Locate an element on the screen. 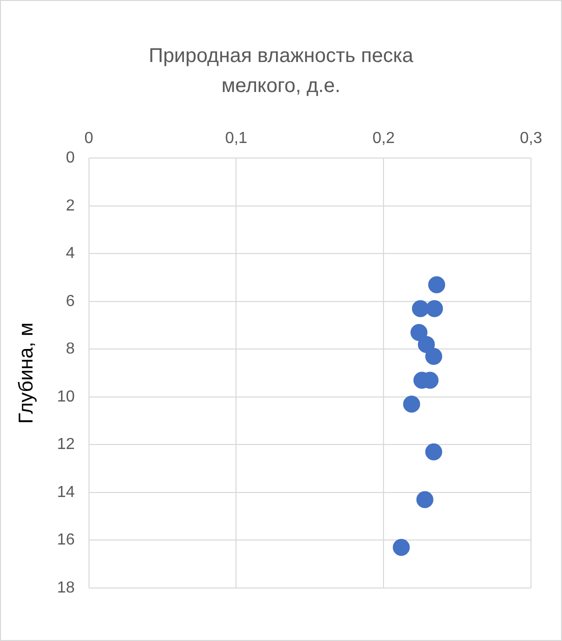 The height and width of the screenshot is (641, 562). x-tick-label: 0,2 is located at coordinates (383, 139).